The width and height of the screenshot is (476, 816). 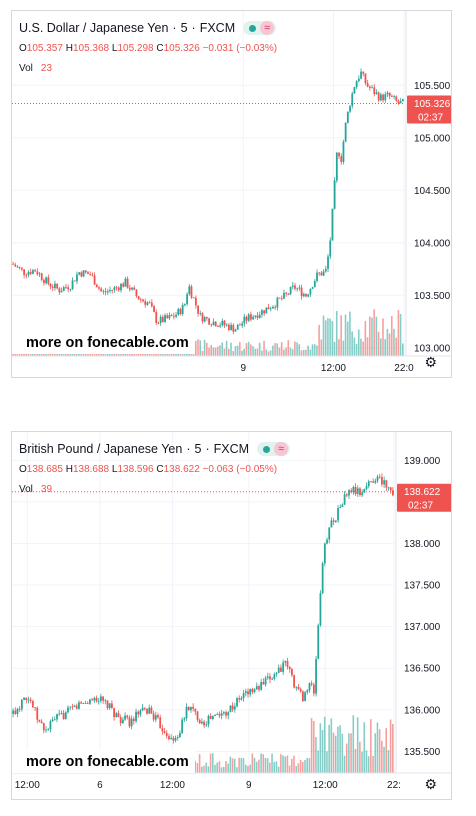 I want to click on y-tick-label: 104.500, so click(x=432, y=191).